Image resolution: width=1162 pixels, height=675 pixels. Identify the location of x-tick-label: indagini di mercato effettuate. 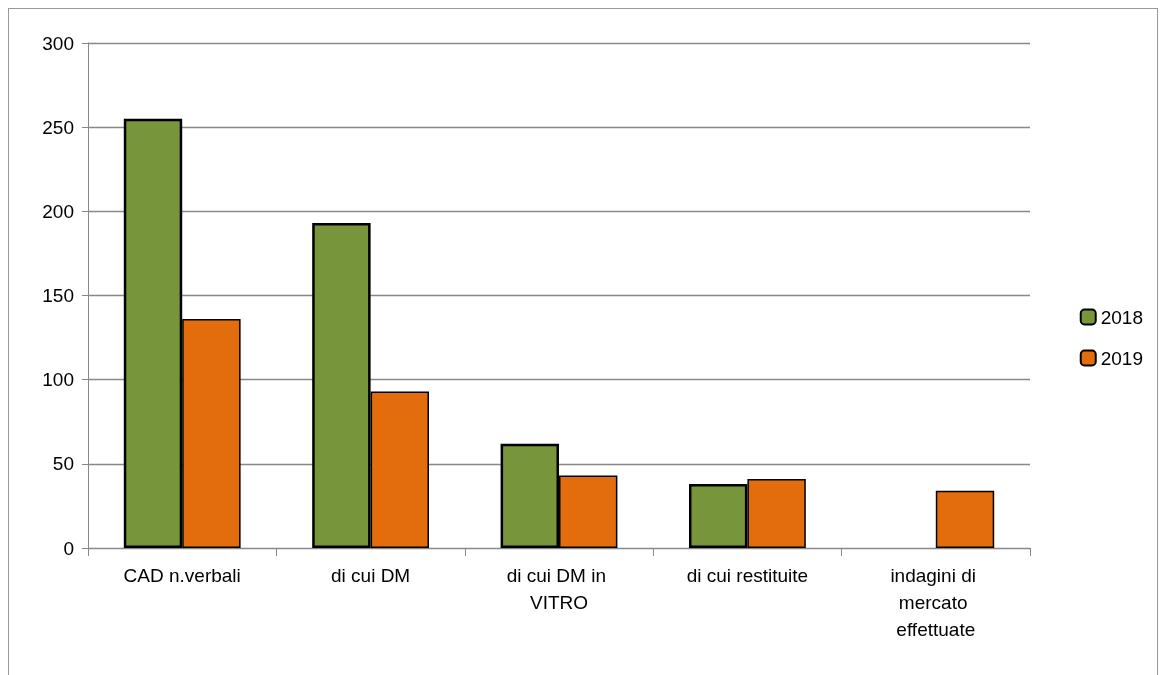
(936, 602).